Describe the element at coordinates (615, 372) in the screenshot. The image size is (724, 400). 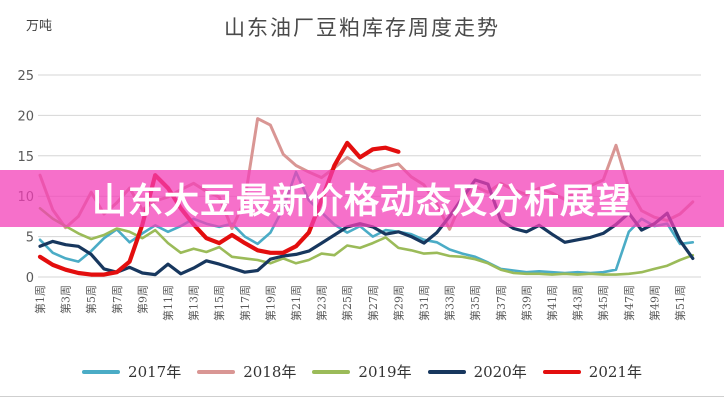
I see `legend-label-2021年: 2021年` at that location.